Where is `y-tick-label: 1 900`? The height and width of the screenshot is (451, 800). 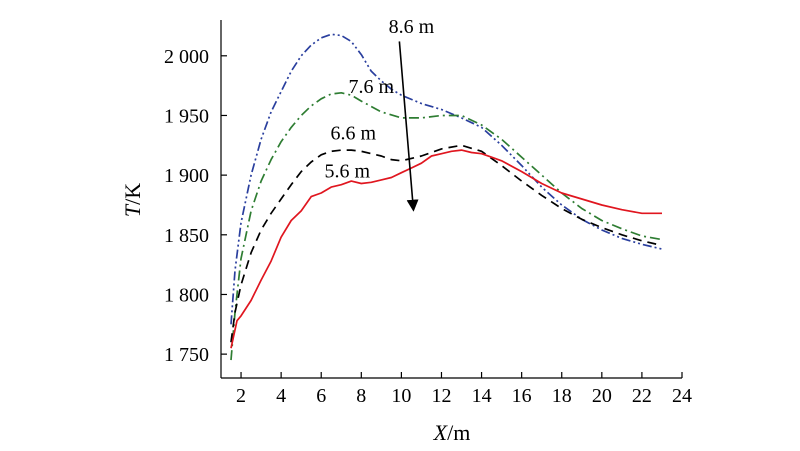 y-tick-label: 1 900 is located at coordinates (186, 176).